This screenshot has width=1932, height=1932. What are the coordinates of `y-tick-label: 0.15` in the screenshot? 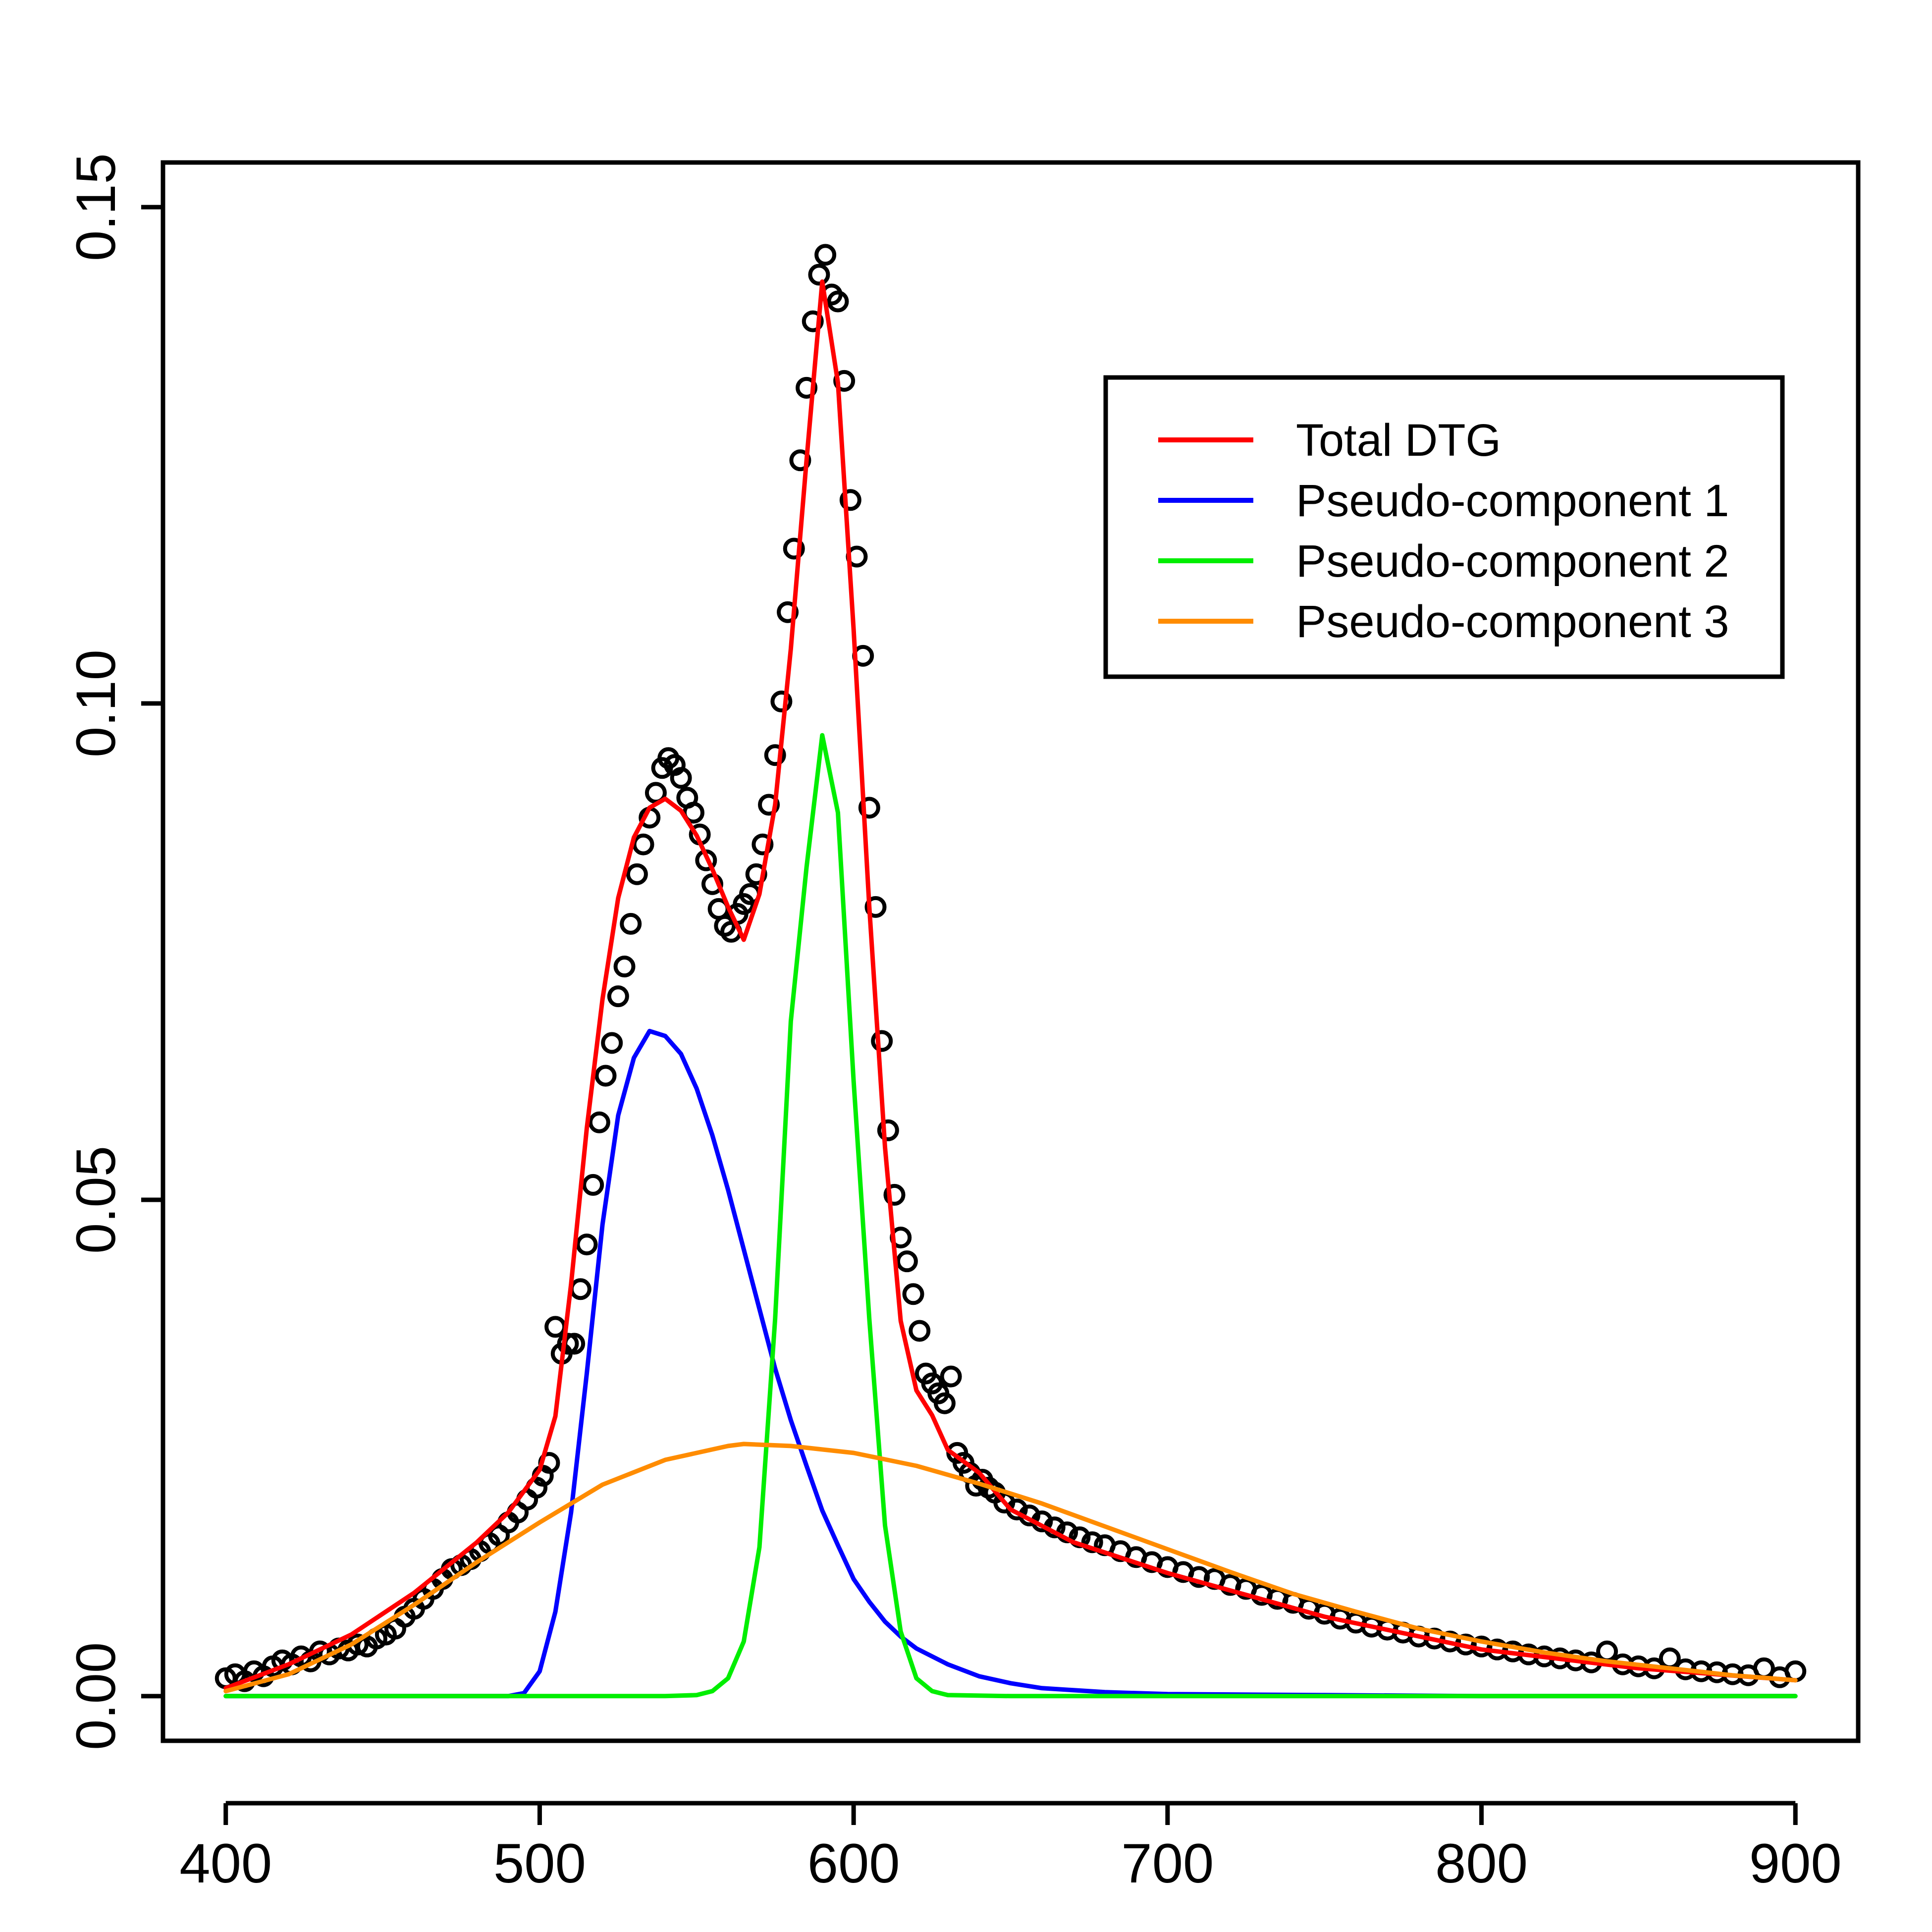 It's located at (96, 207).